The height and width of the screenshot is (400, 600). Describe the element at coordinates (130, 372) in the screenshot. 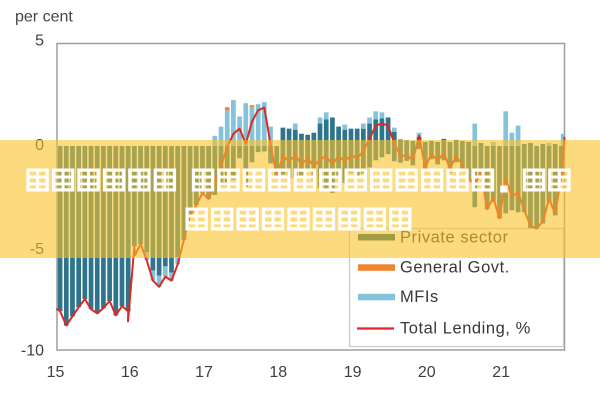

I see `svg-text: 16` at that location.